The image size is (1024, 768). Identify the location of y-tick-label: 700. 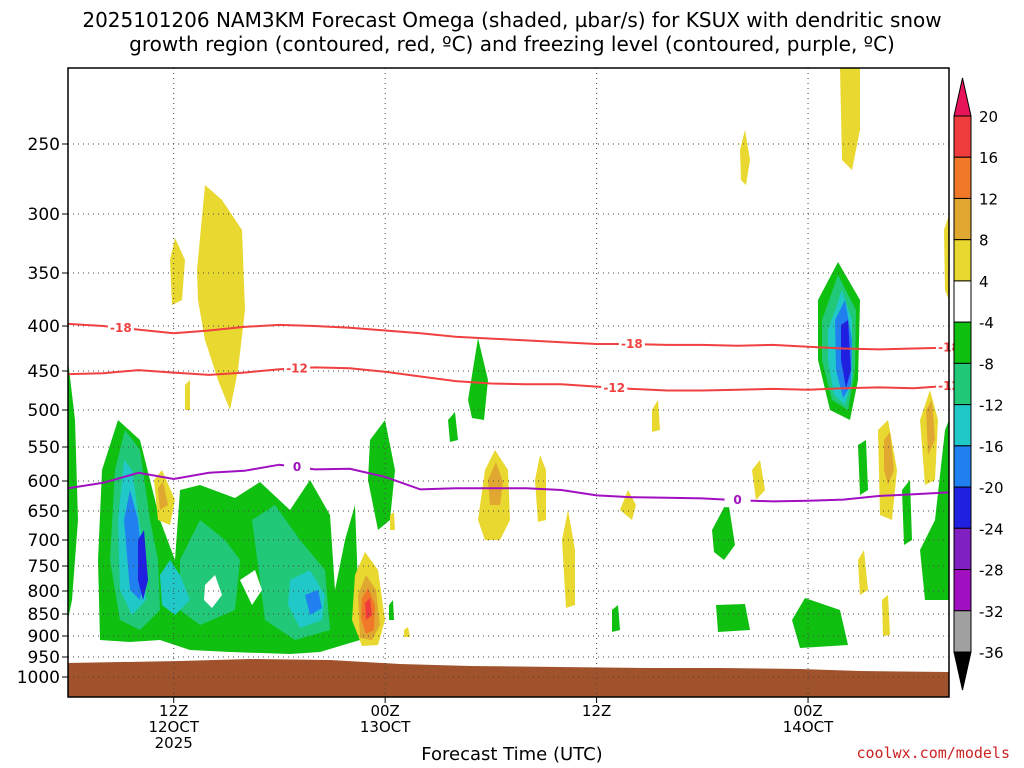
(44, 541).